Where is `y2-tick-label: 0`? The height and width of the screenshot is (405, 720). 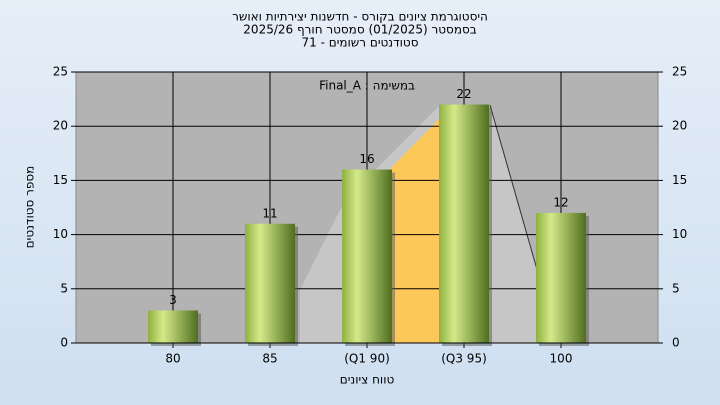
y2-tick-label: 0 is located at coordinates (676, 343).